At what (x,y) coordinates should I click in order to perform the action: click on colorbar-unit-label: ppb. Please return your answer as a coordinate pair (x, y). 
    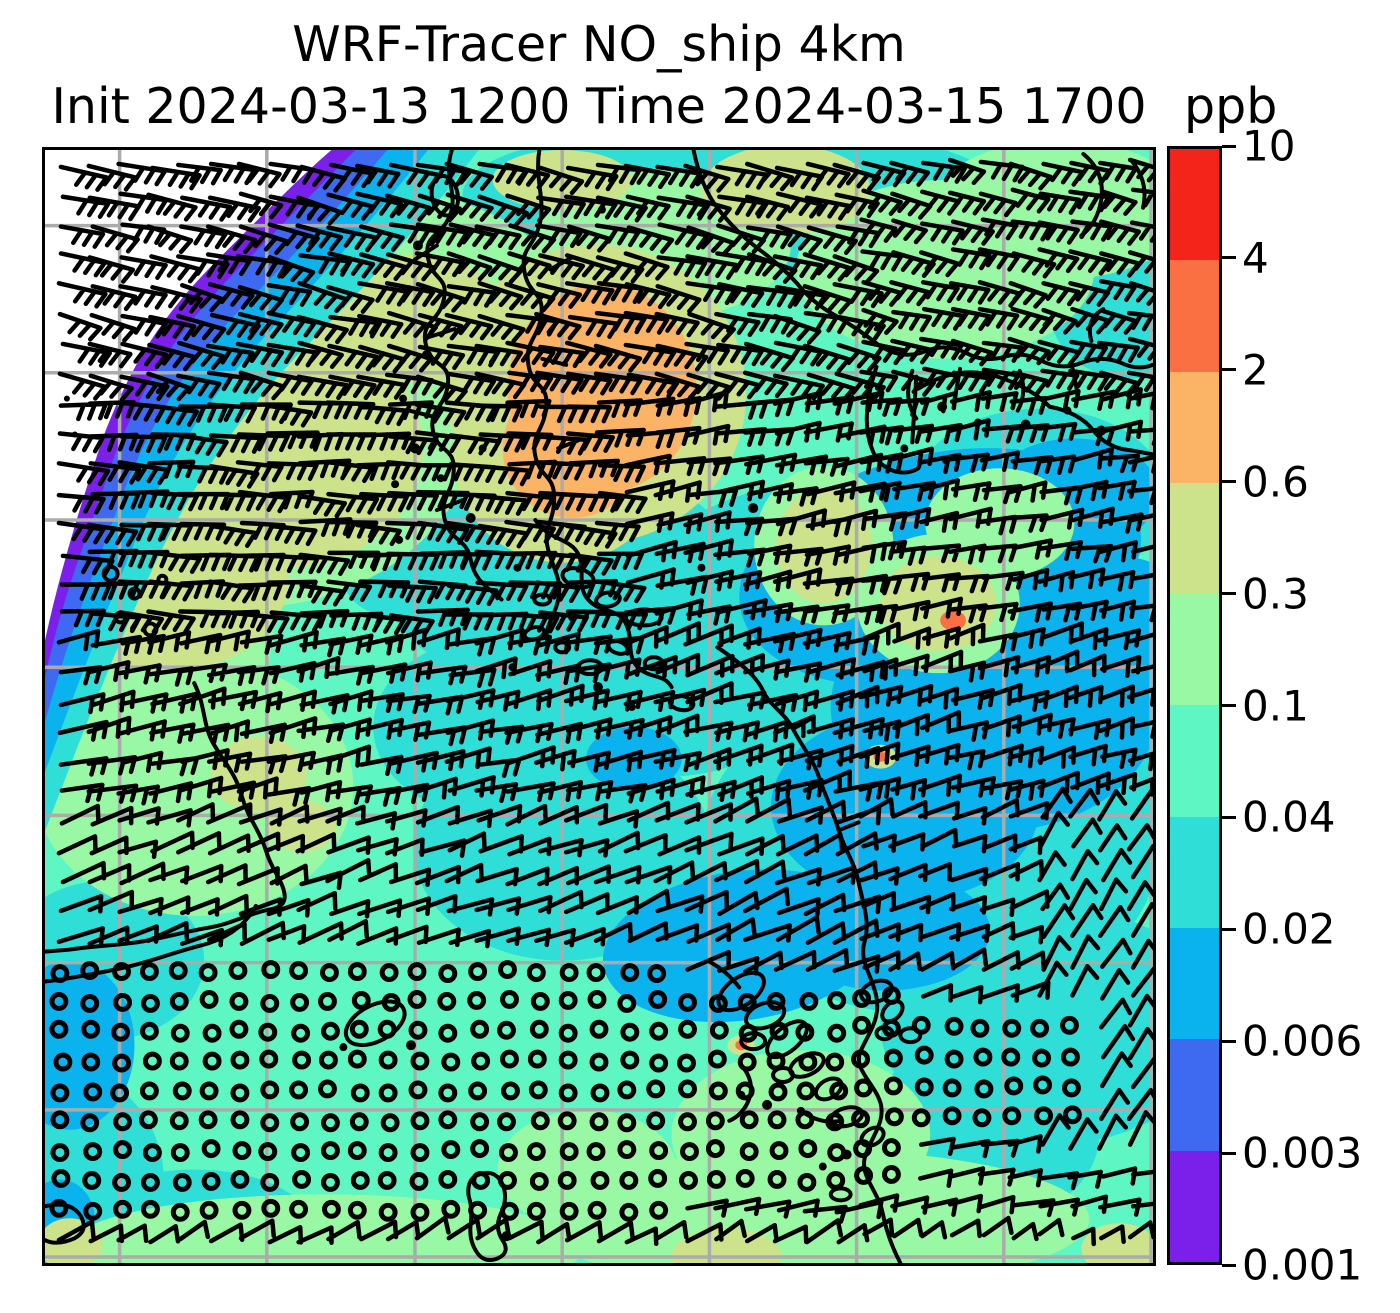
    Looking at the image, I should click on (1231, 106).